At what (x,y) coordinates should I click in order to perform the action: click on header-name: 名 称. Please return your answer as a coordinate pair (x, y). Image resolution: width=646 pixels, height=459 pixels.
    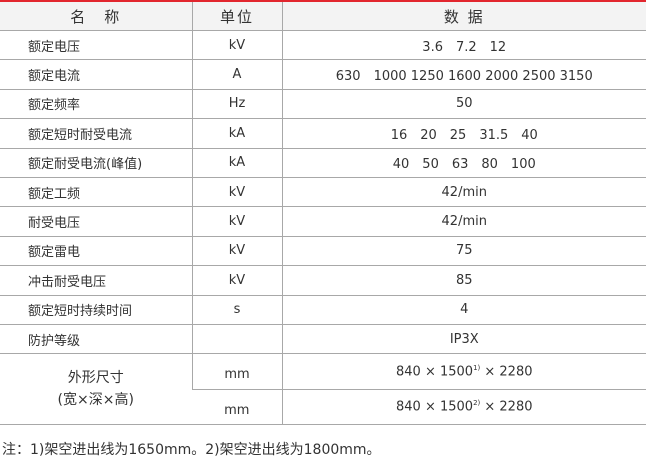
    Looking at the image, I should click on (96, 16).